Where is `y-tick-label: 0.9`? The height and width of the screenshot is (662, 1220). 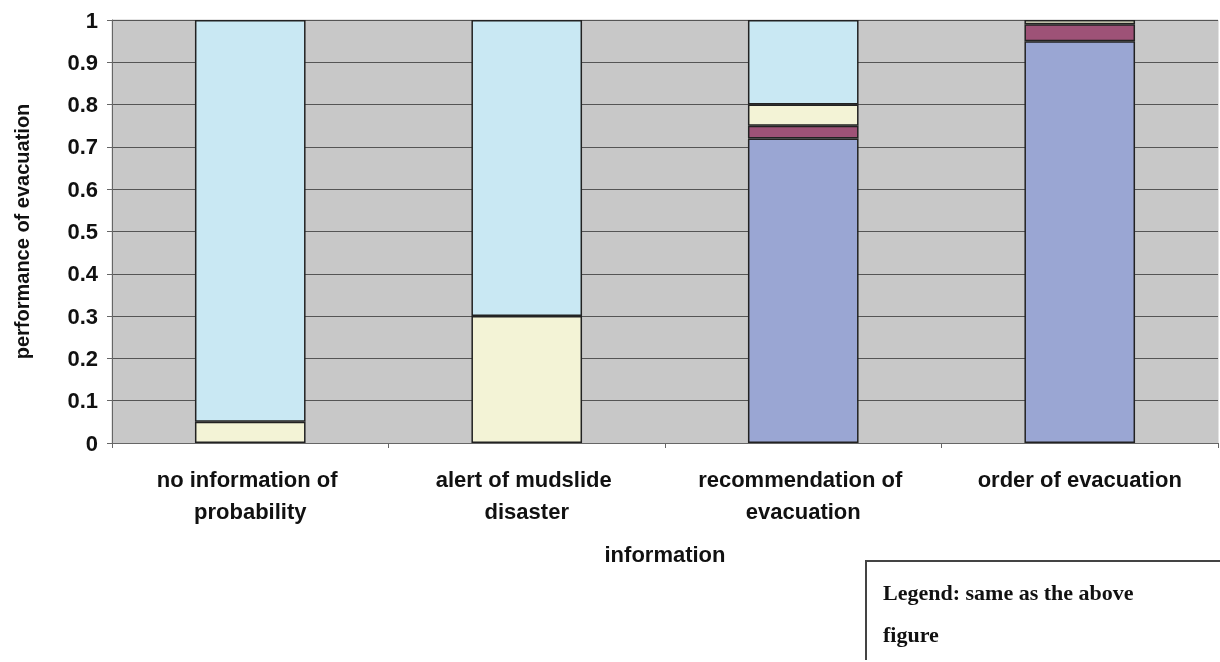 y-tick-label: 0.9 is located at coordinates (82, 62).